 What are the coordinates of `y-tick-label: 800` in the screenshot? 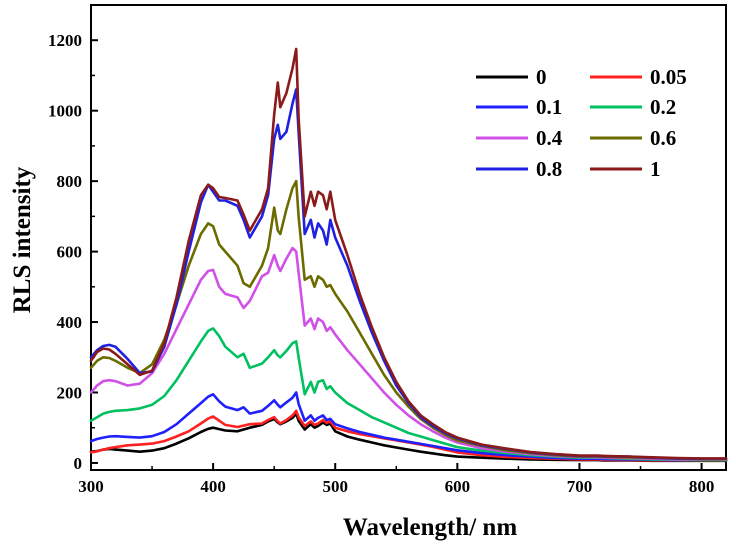 It's located at (70, 181).